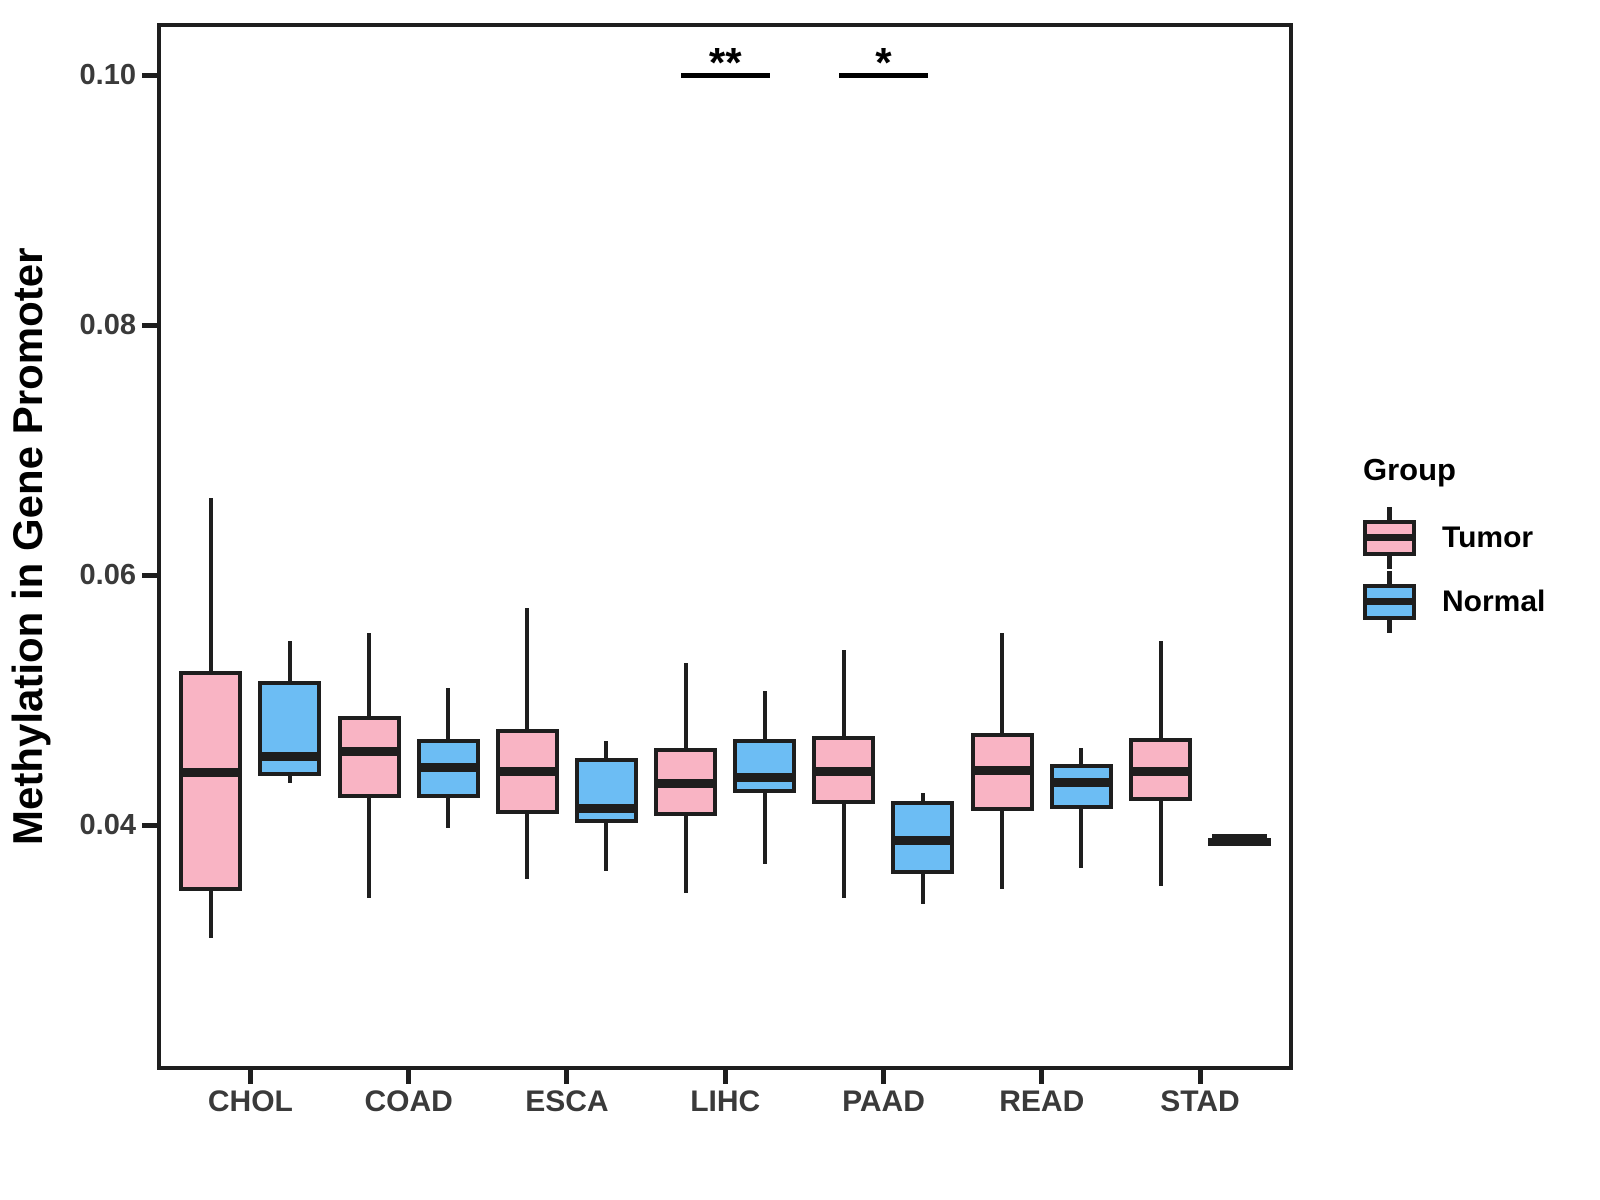 Image resolution: width=1600 pixels, height=1200 pixels. I want to click on y-axis-title: Methylation in Gene Promoter, so click(27, 546).